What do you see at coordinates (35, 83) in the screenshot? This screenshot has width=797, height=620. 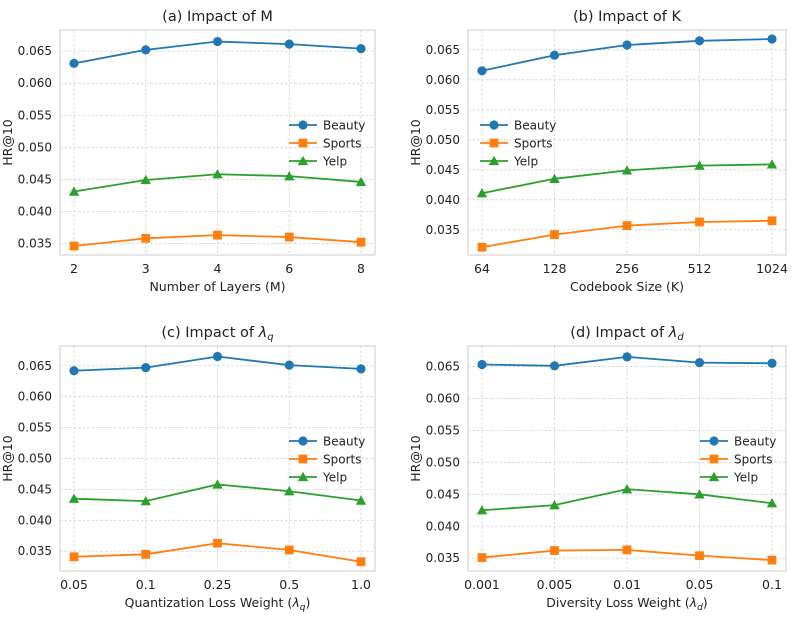 I see `y-tick-label: 0.060` at bounding box center [35, 83].